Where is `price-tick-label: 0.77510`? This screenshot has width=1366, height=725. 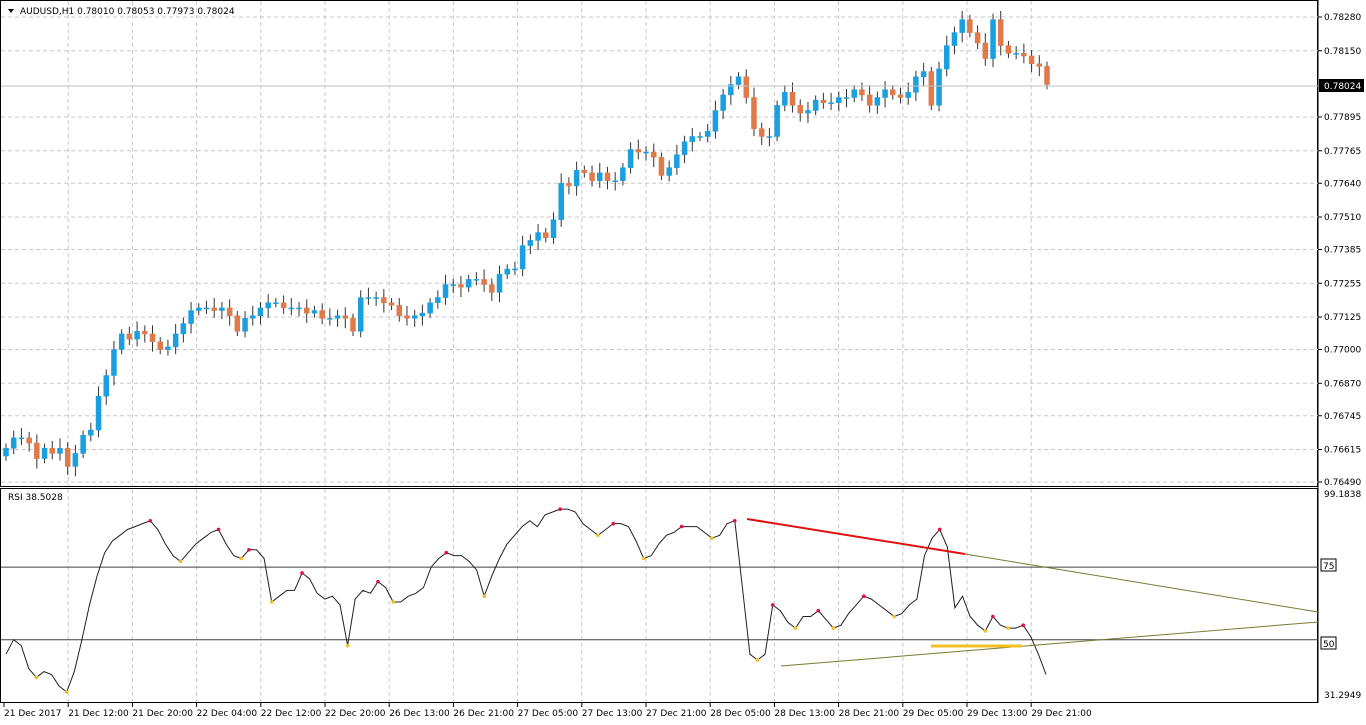 price-tick-label: 0.77510 is located at coordinates (1342, 218).